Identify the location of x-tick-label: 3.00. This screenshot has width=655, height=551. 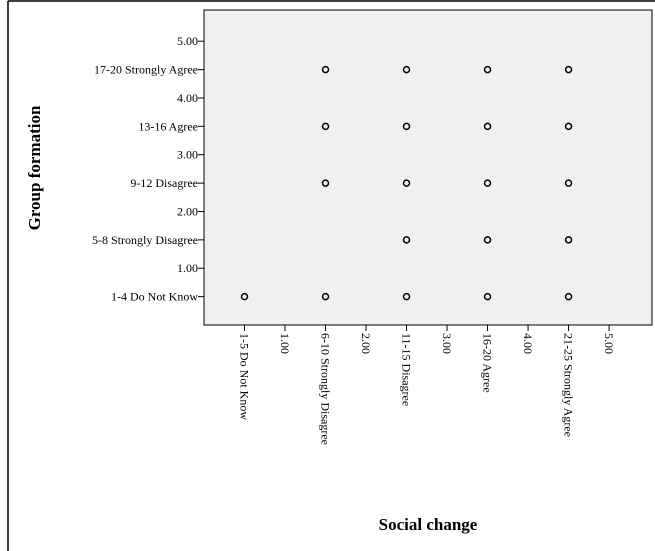
(447, 343).